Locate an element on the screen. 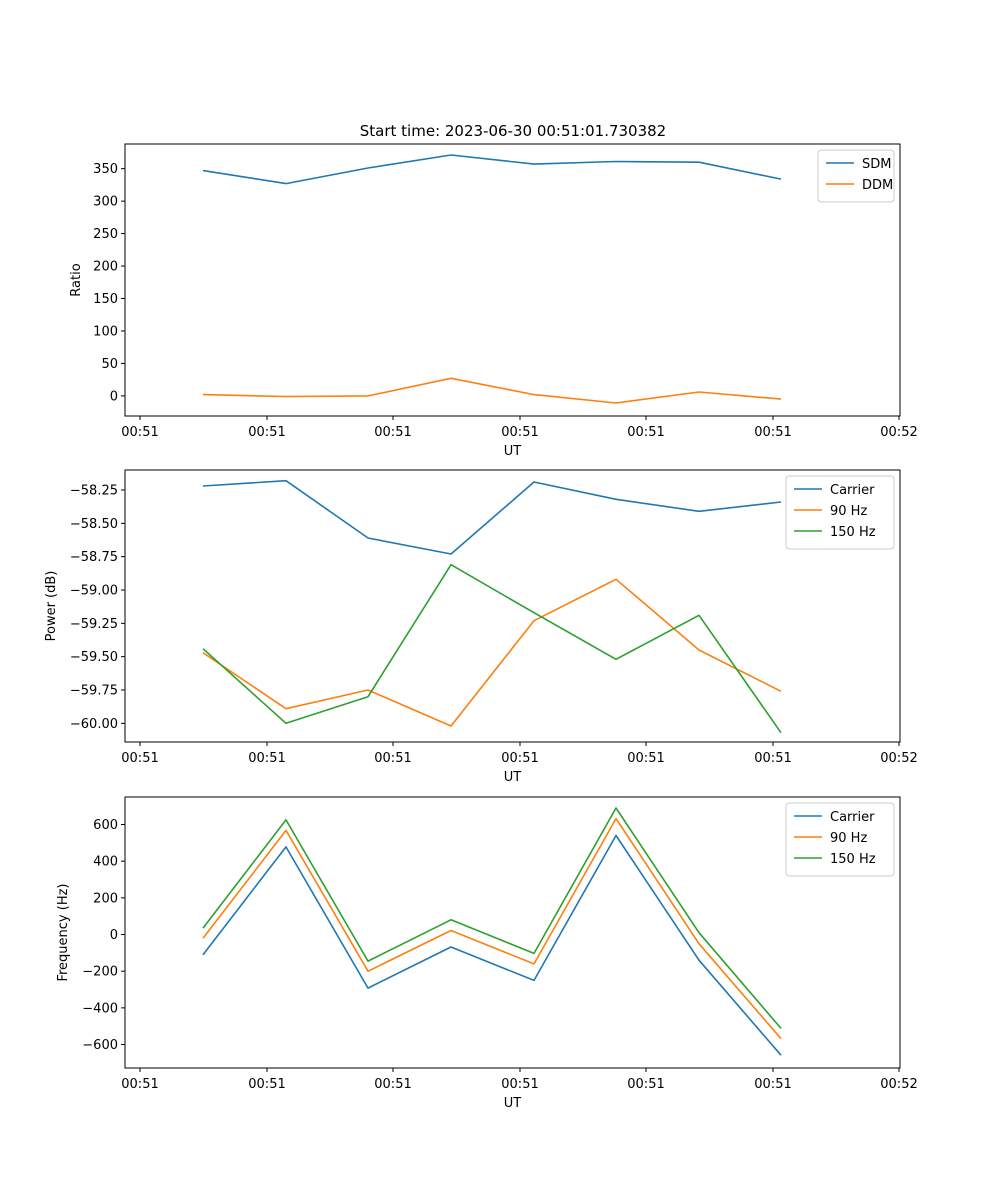 The image size is (1000, 1200). y-tick-label: 600 is located at coordinates (105, 825).